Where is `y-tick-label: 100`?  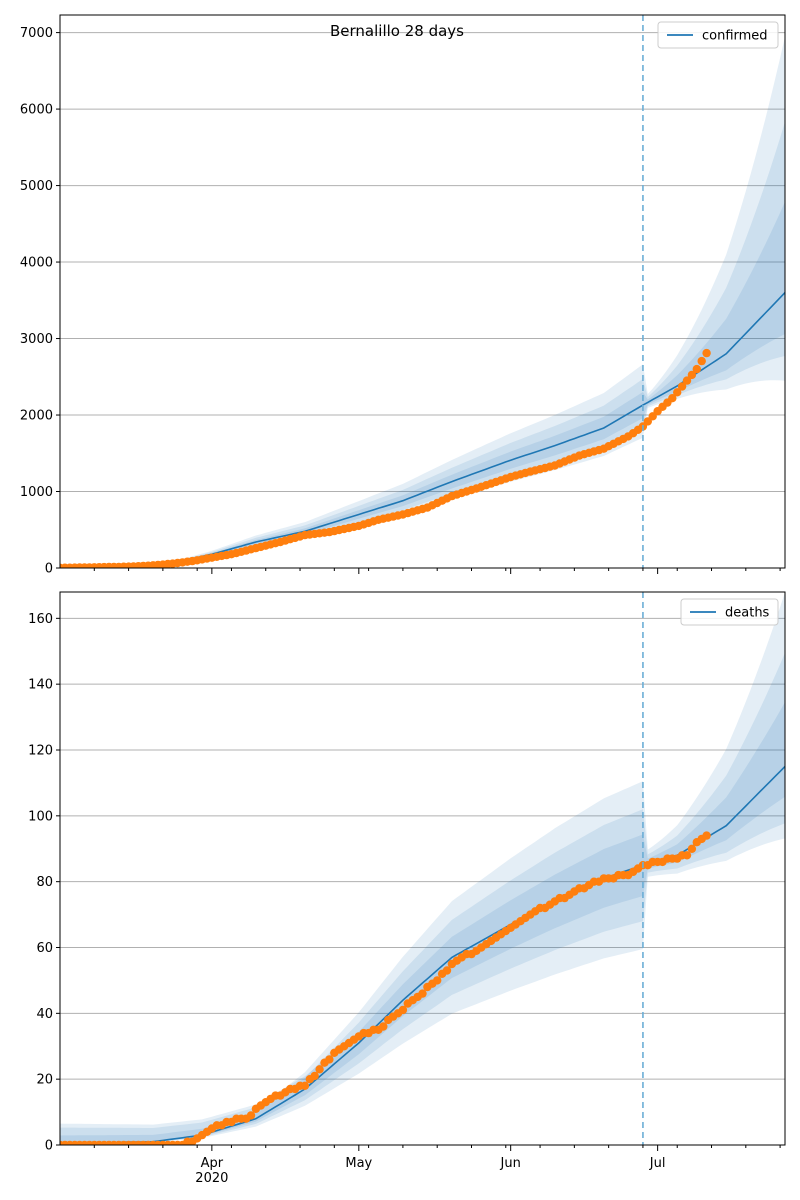
y-tick-label: 100 is located at coordinates (40, 816).